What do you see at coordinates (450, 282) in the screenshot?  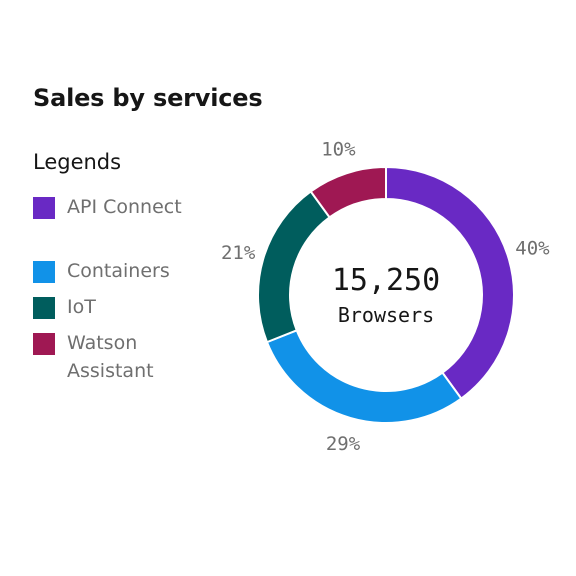 I see `donut-slice-api-connect` at bounding box center [450, 282].